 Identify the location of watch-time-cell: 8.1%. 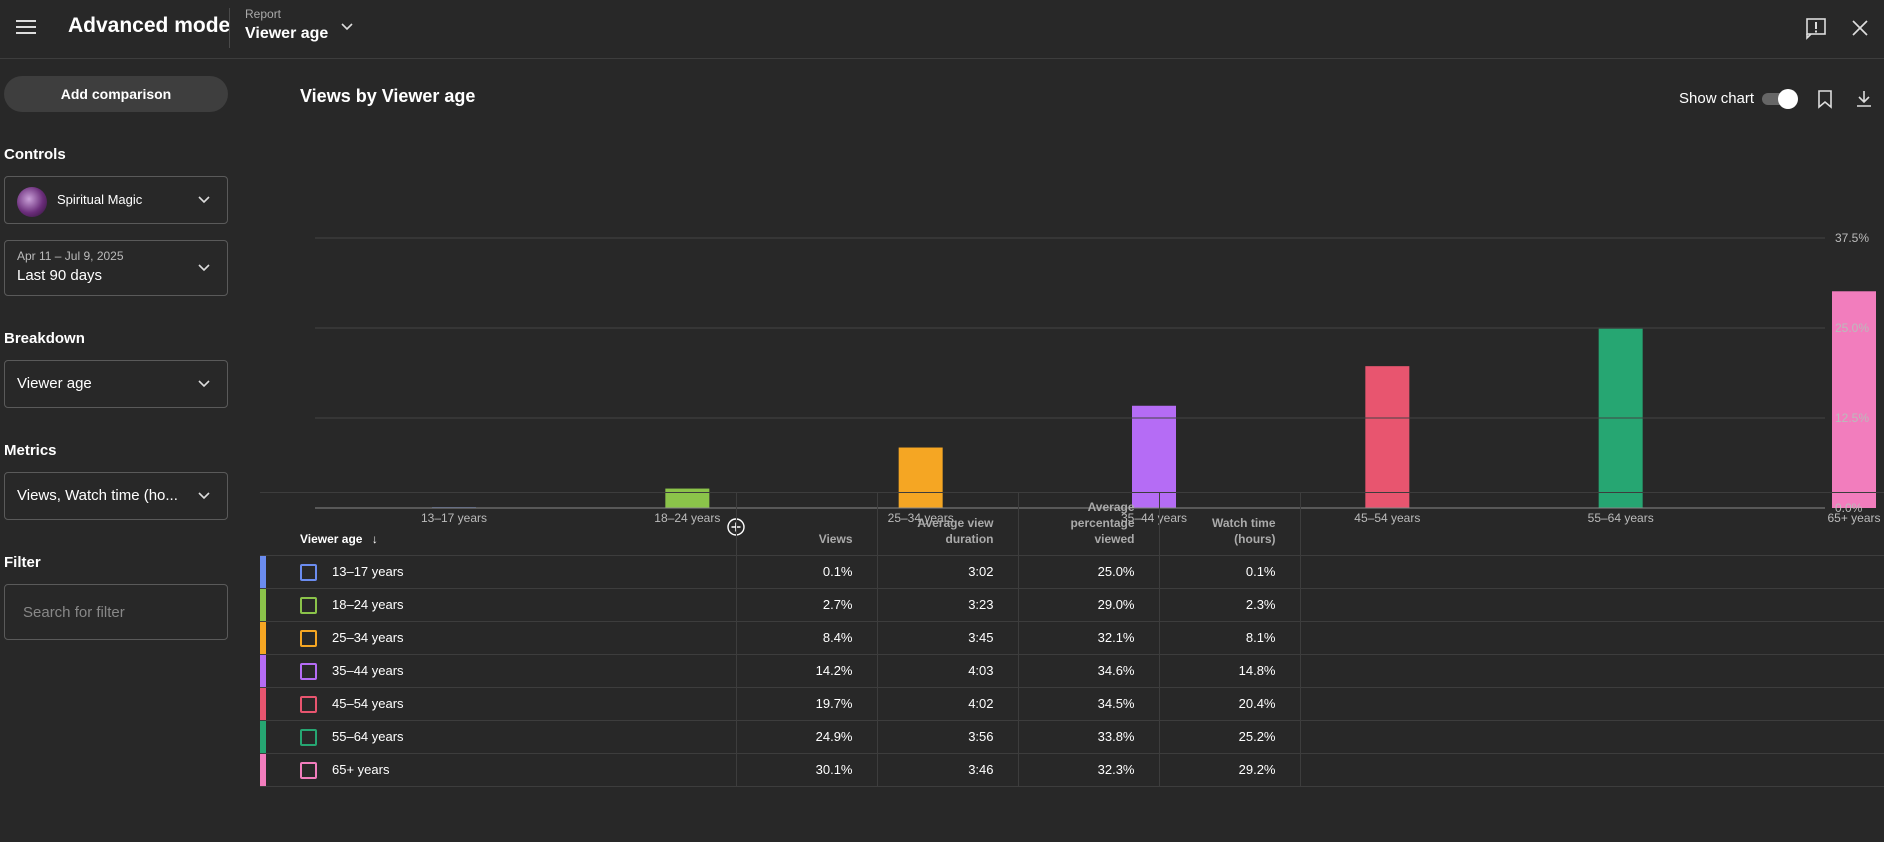
(1229, 638).